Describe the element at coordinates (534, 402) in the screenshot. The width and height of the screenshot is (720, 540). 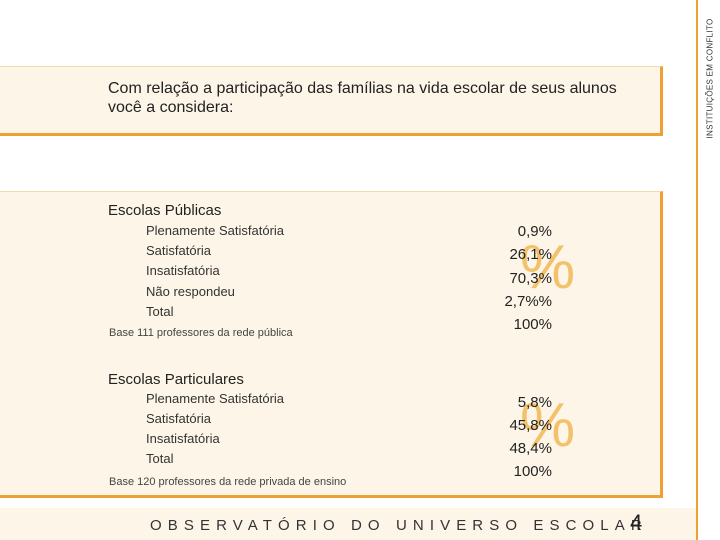
I see `private-value: 5,8%` at that location.